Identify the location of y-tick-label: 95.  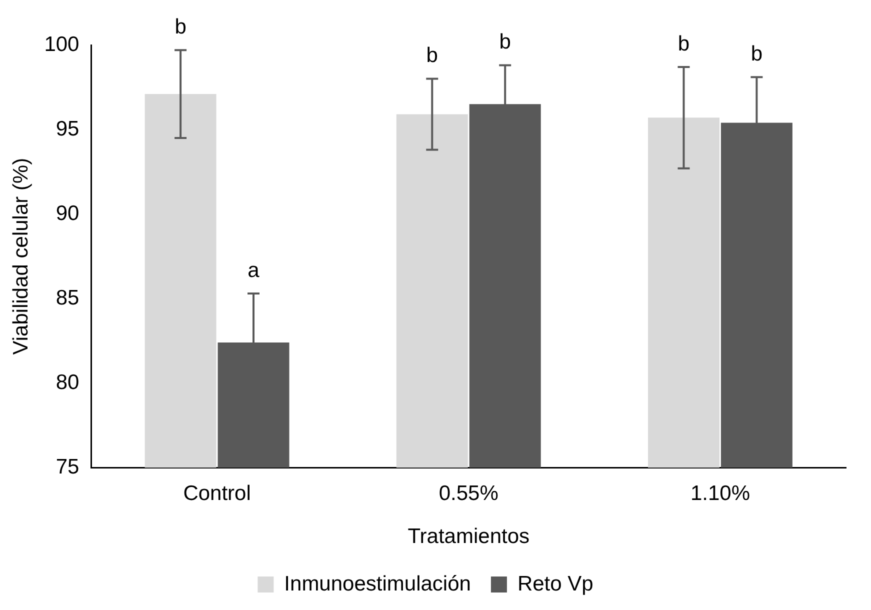
(68, 128).